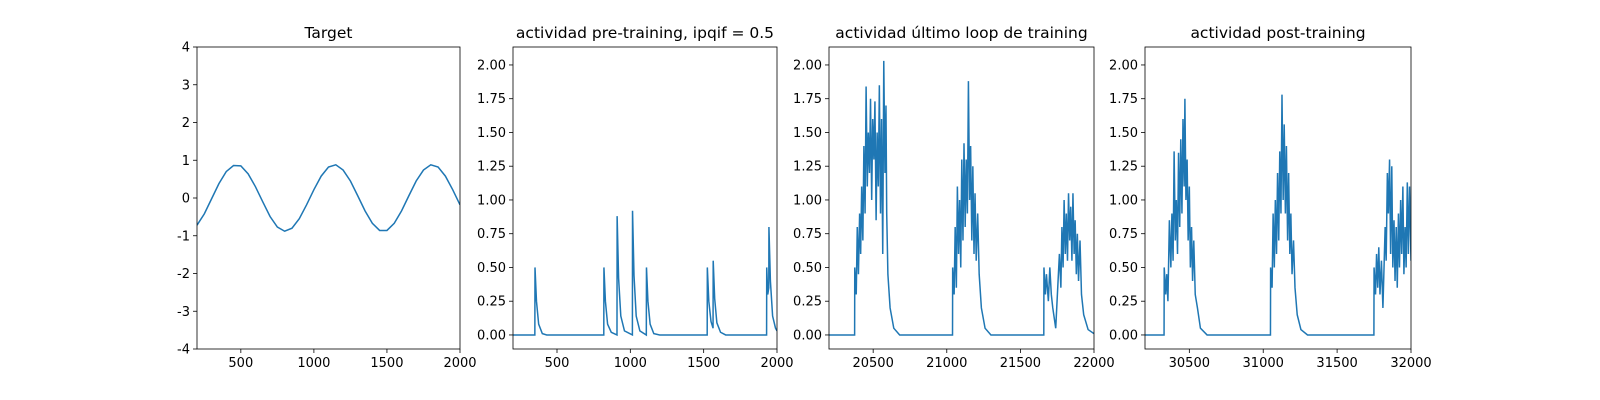 Image resolution: width=1600 pixels, height=400 pixels. What do you see at coordinates (183, 350) in the screenshot?
I see `y-tick-label: -4` at bounding box center [183, 350].